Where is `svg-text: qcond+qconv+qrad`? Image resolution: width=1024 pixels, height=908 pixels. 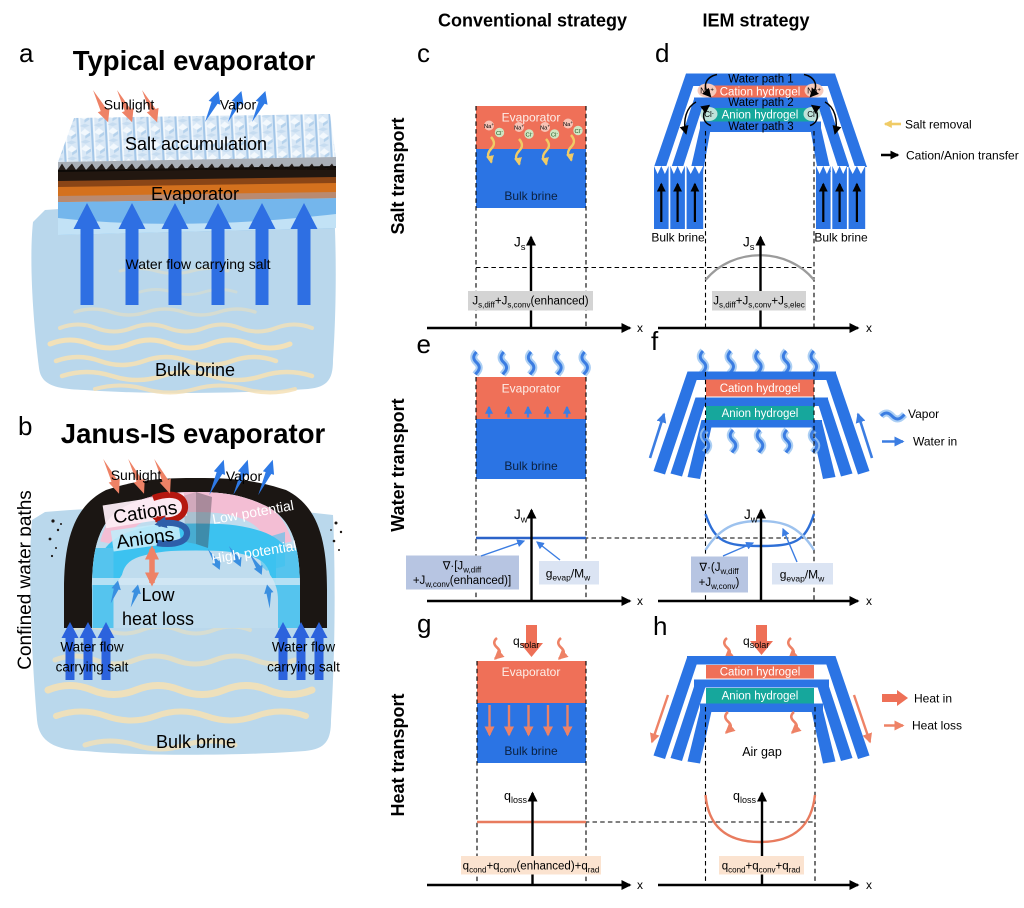
svg-text: qcond+qconv+qrad is located at coordinates (761, 868).